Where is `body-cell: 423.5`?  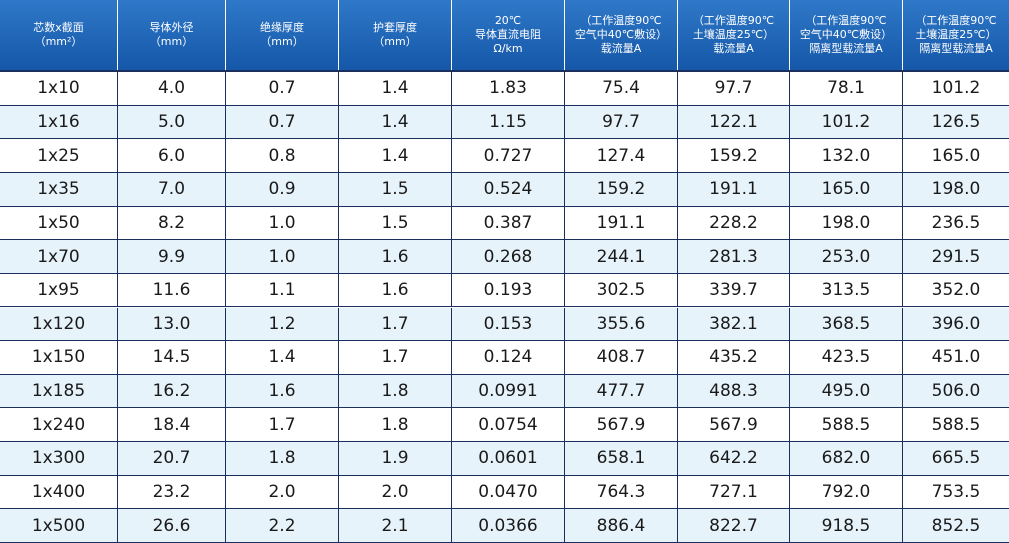
body-cell: 423.5 is located at coordinates (846, 358).